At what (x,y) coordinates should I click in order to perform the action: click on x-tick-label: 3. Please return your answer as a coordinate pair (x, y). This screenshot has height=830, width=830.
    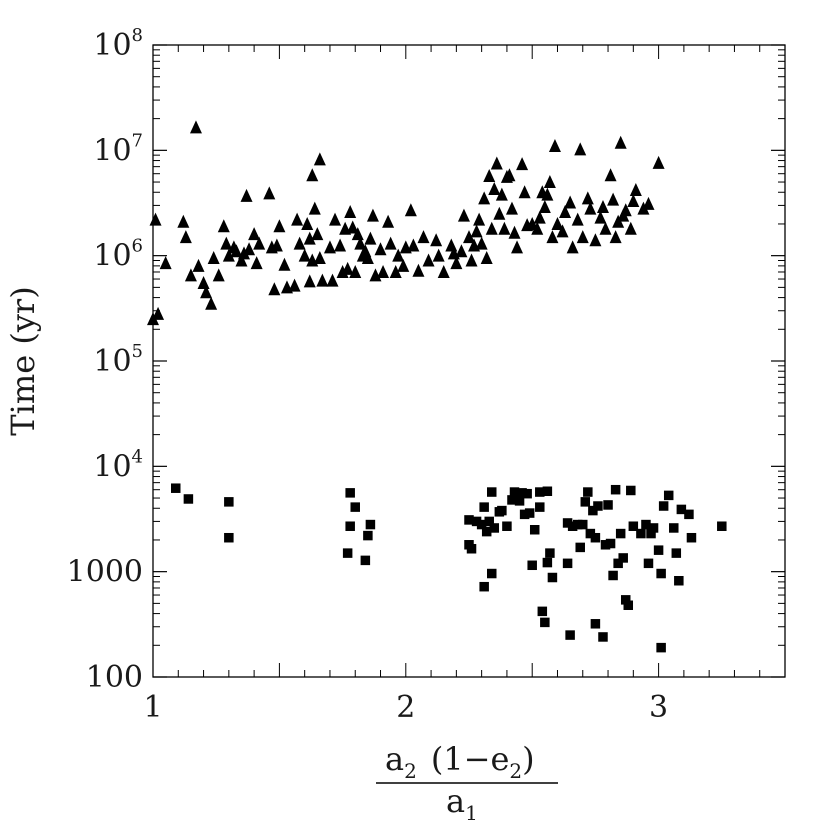
    Looking at the image, I should click on (658, 707).